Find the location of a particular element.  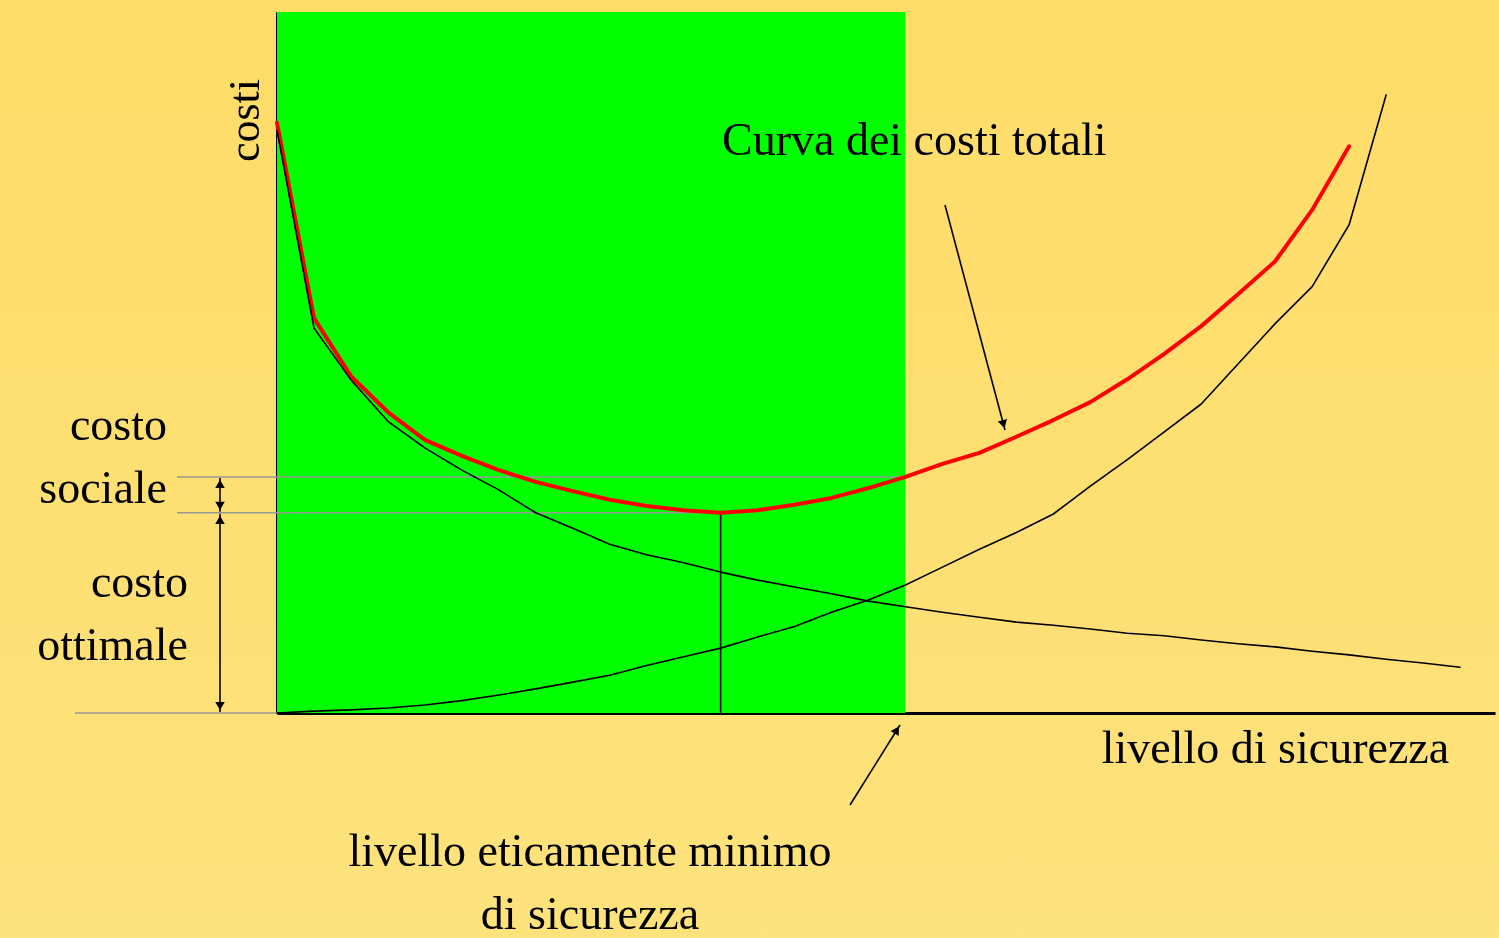

annotation: Curva dei costi totali is located at coordinates (914, 139).